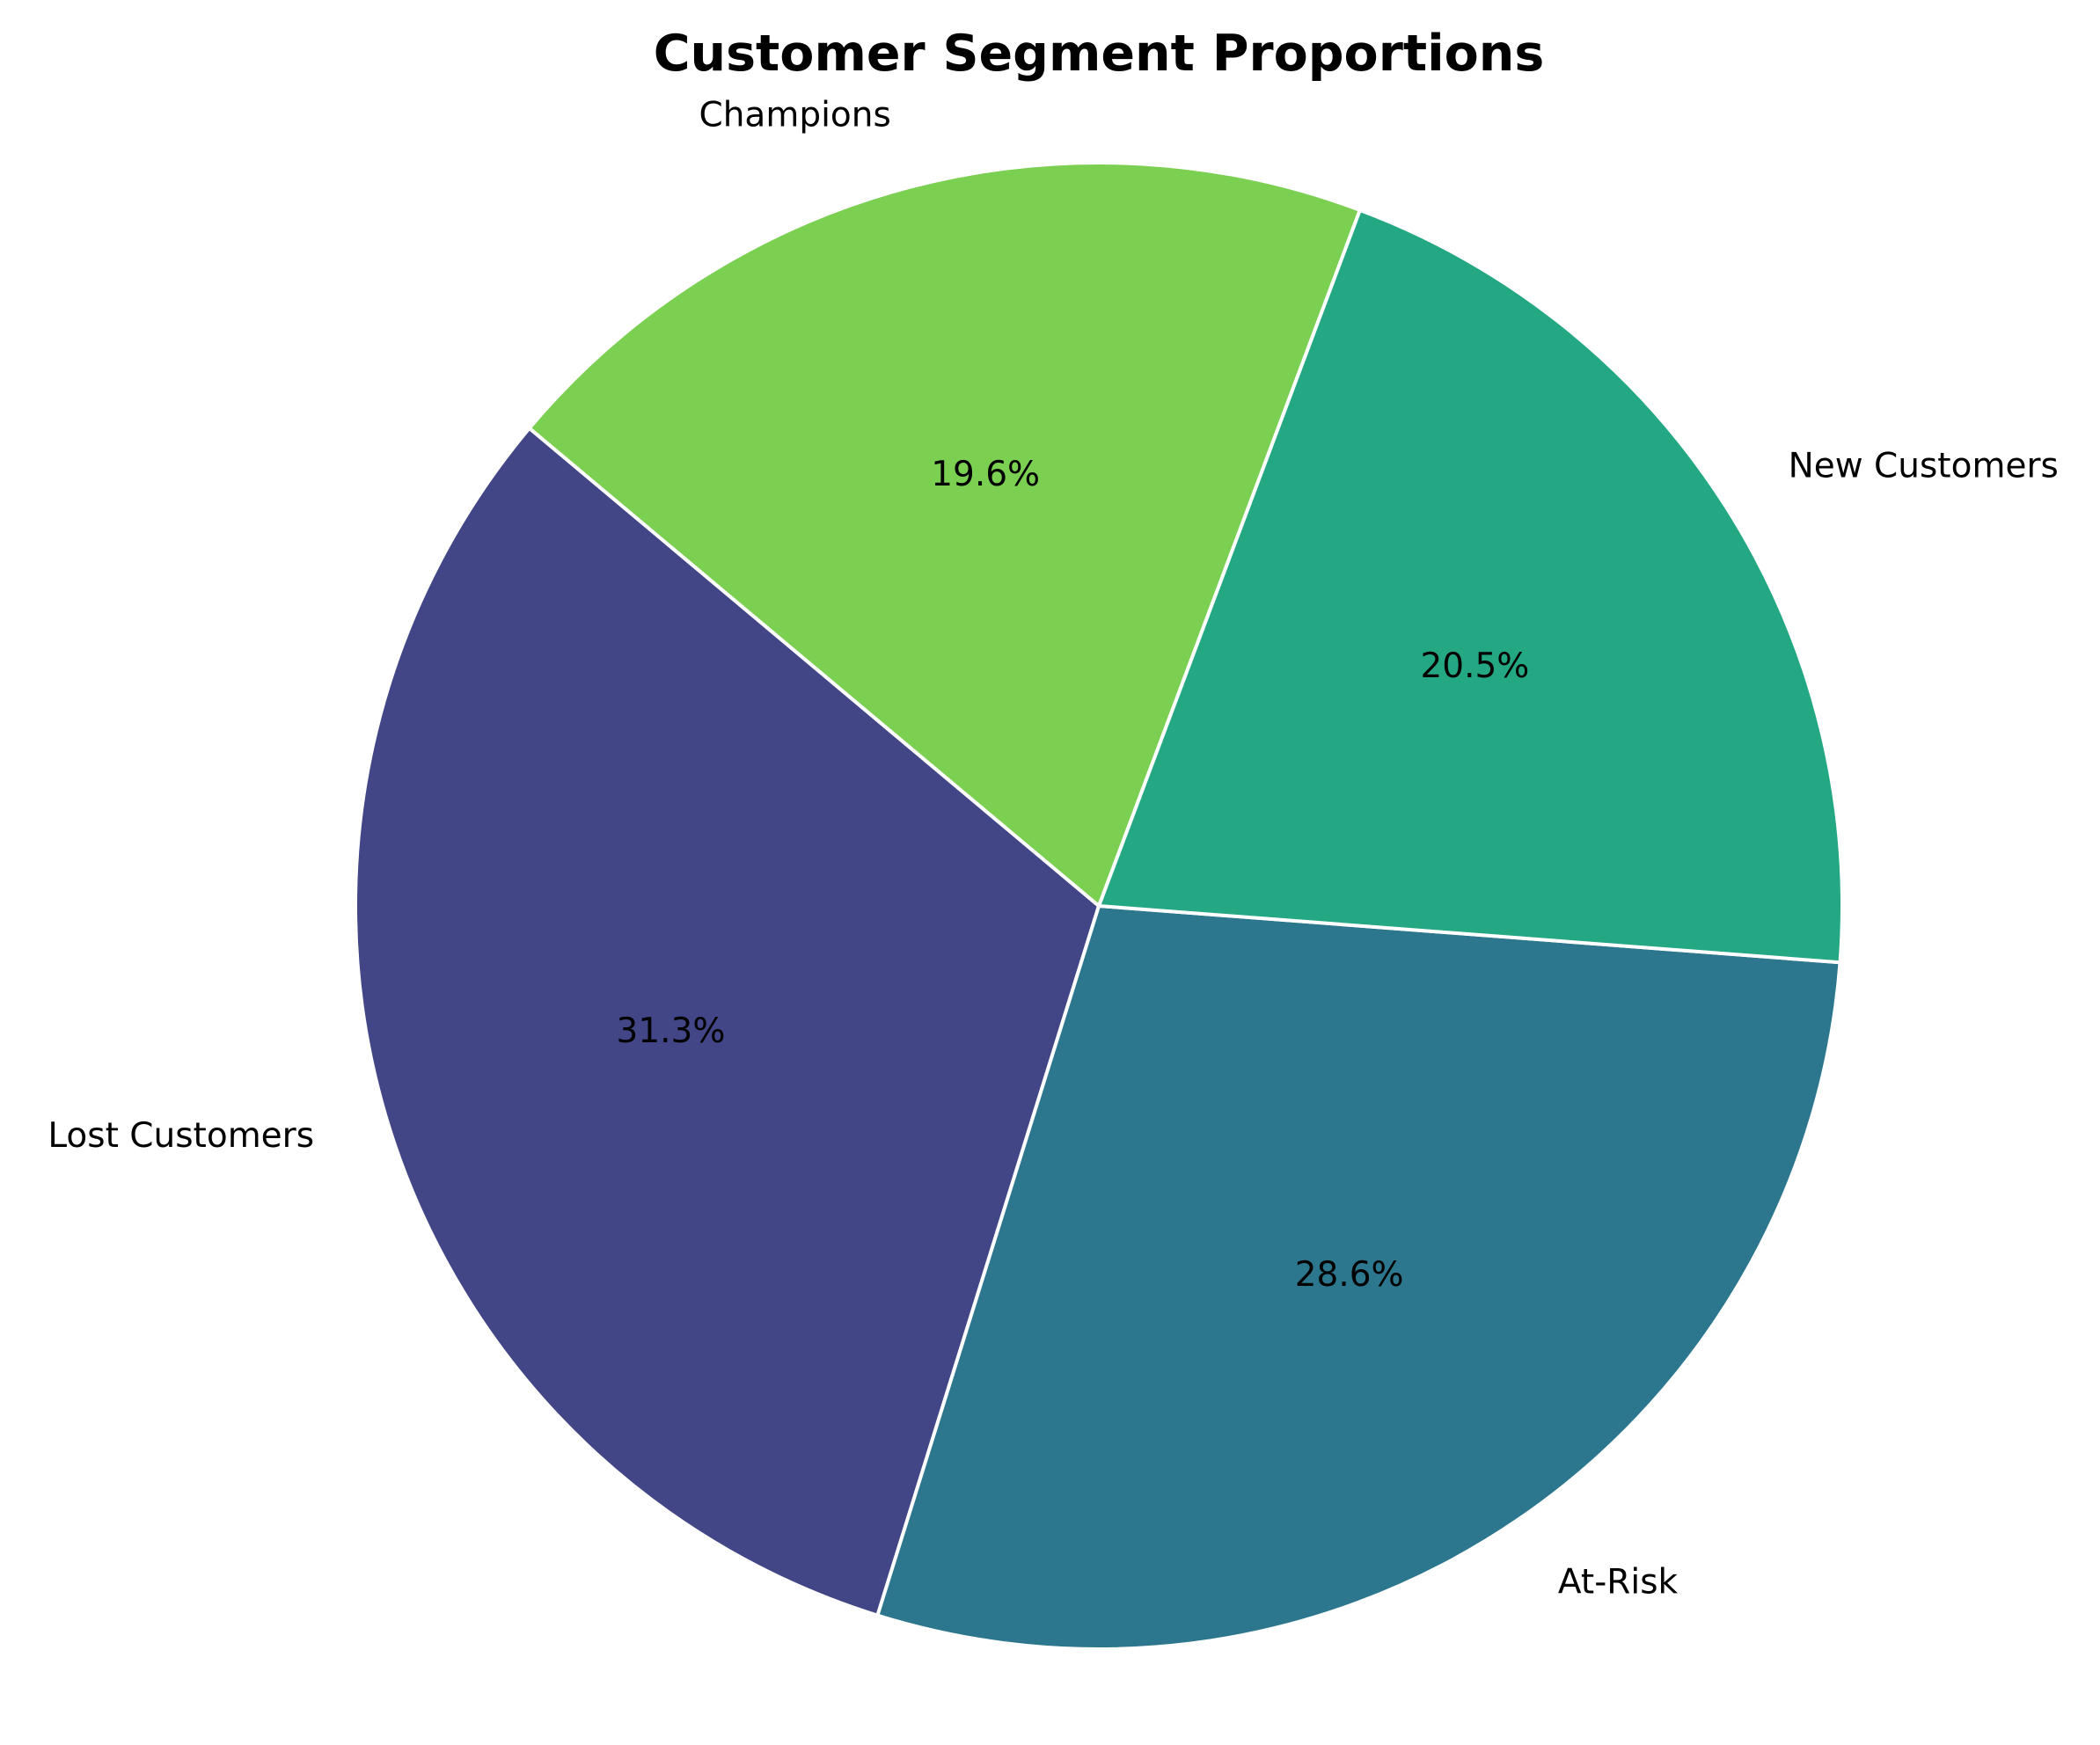 Image resolution: width=2100 pixels, height=1745 pixels. Describe the element at coordinates (1474, 666) in the screenshot. I see `pct-label-new-customers: 20.5%` at that location.